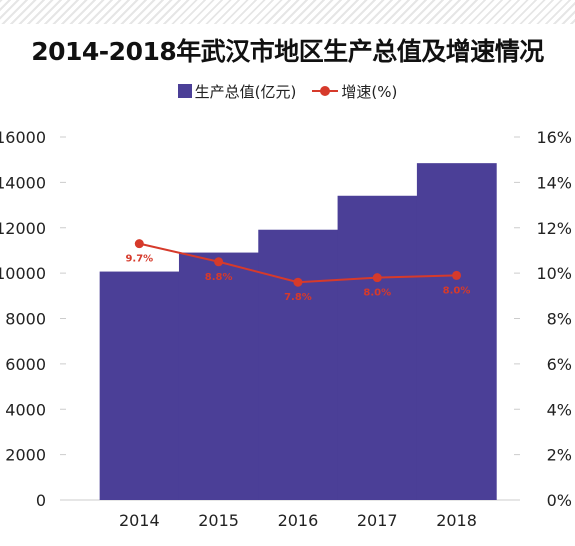  What do you see at coordinates (23, 137) in the screenshot?
I see `y-tick-label: 16000` at bounding box center [23, 137].